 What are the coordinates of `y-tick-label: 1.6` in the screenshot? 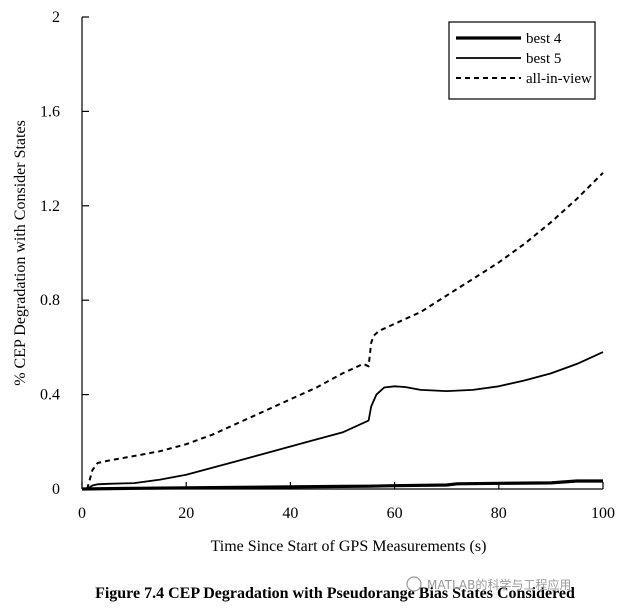 It's located at (50, 111).